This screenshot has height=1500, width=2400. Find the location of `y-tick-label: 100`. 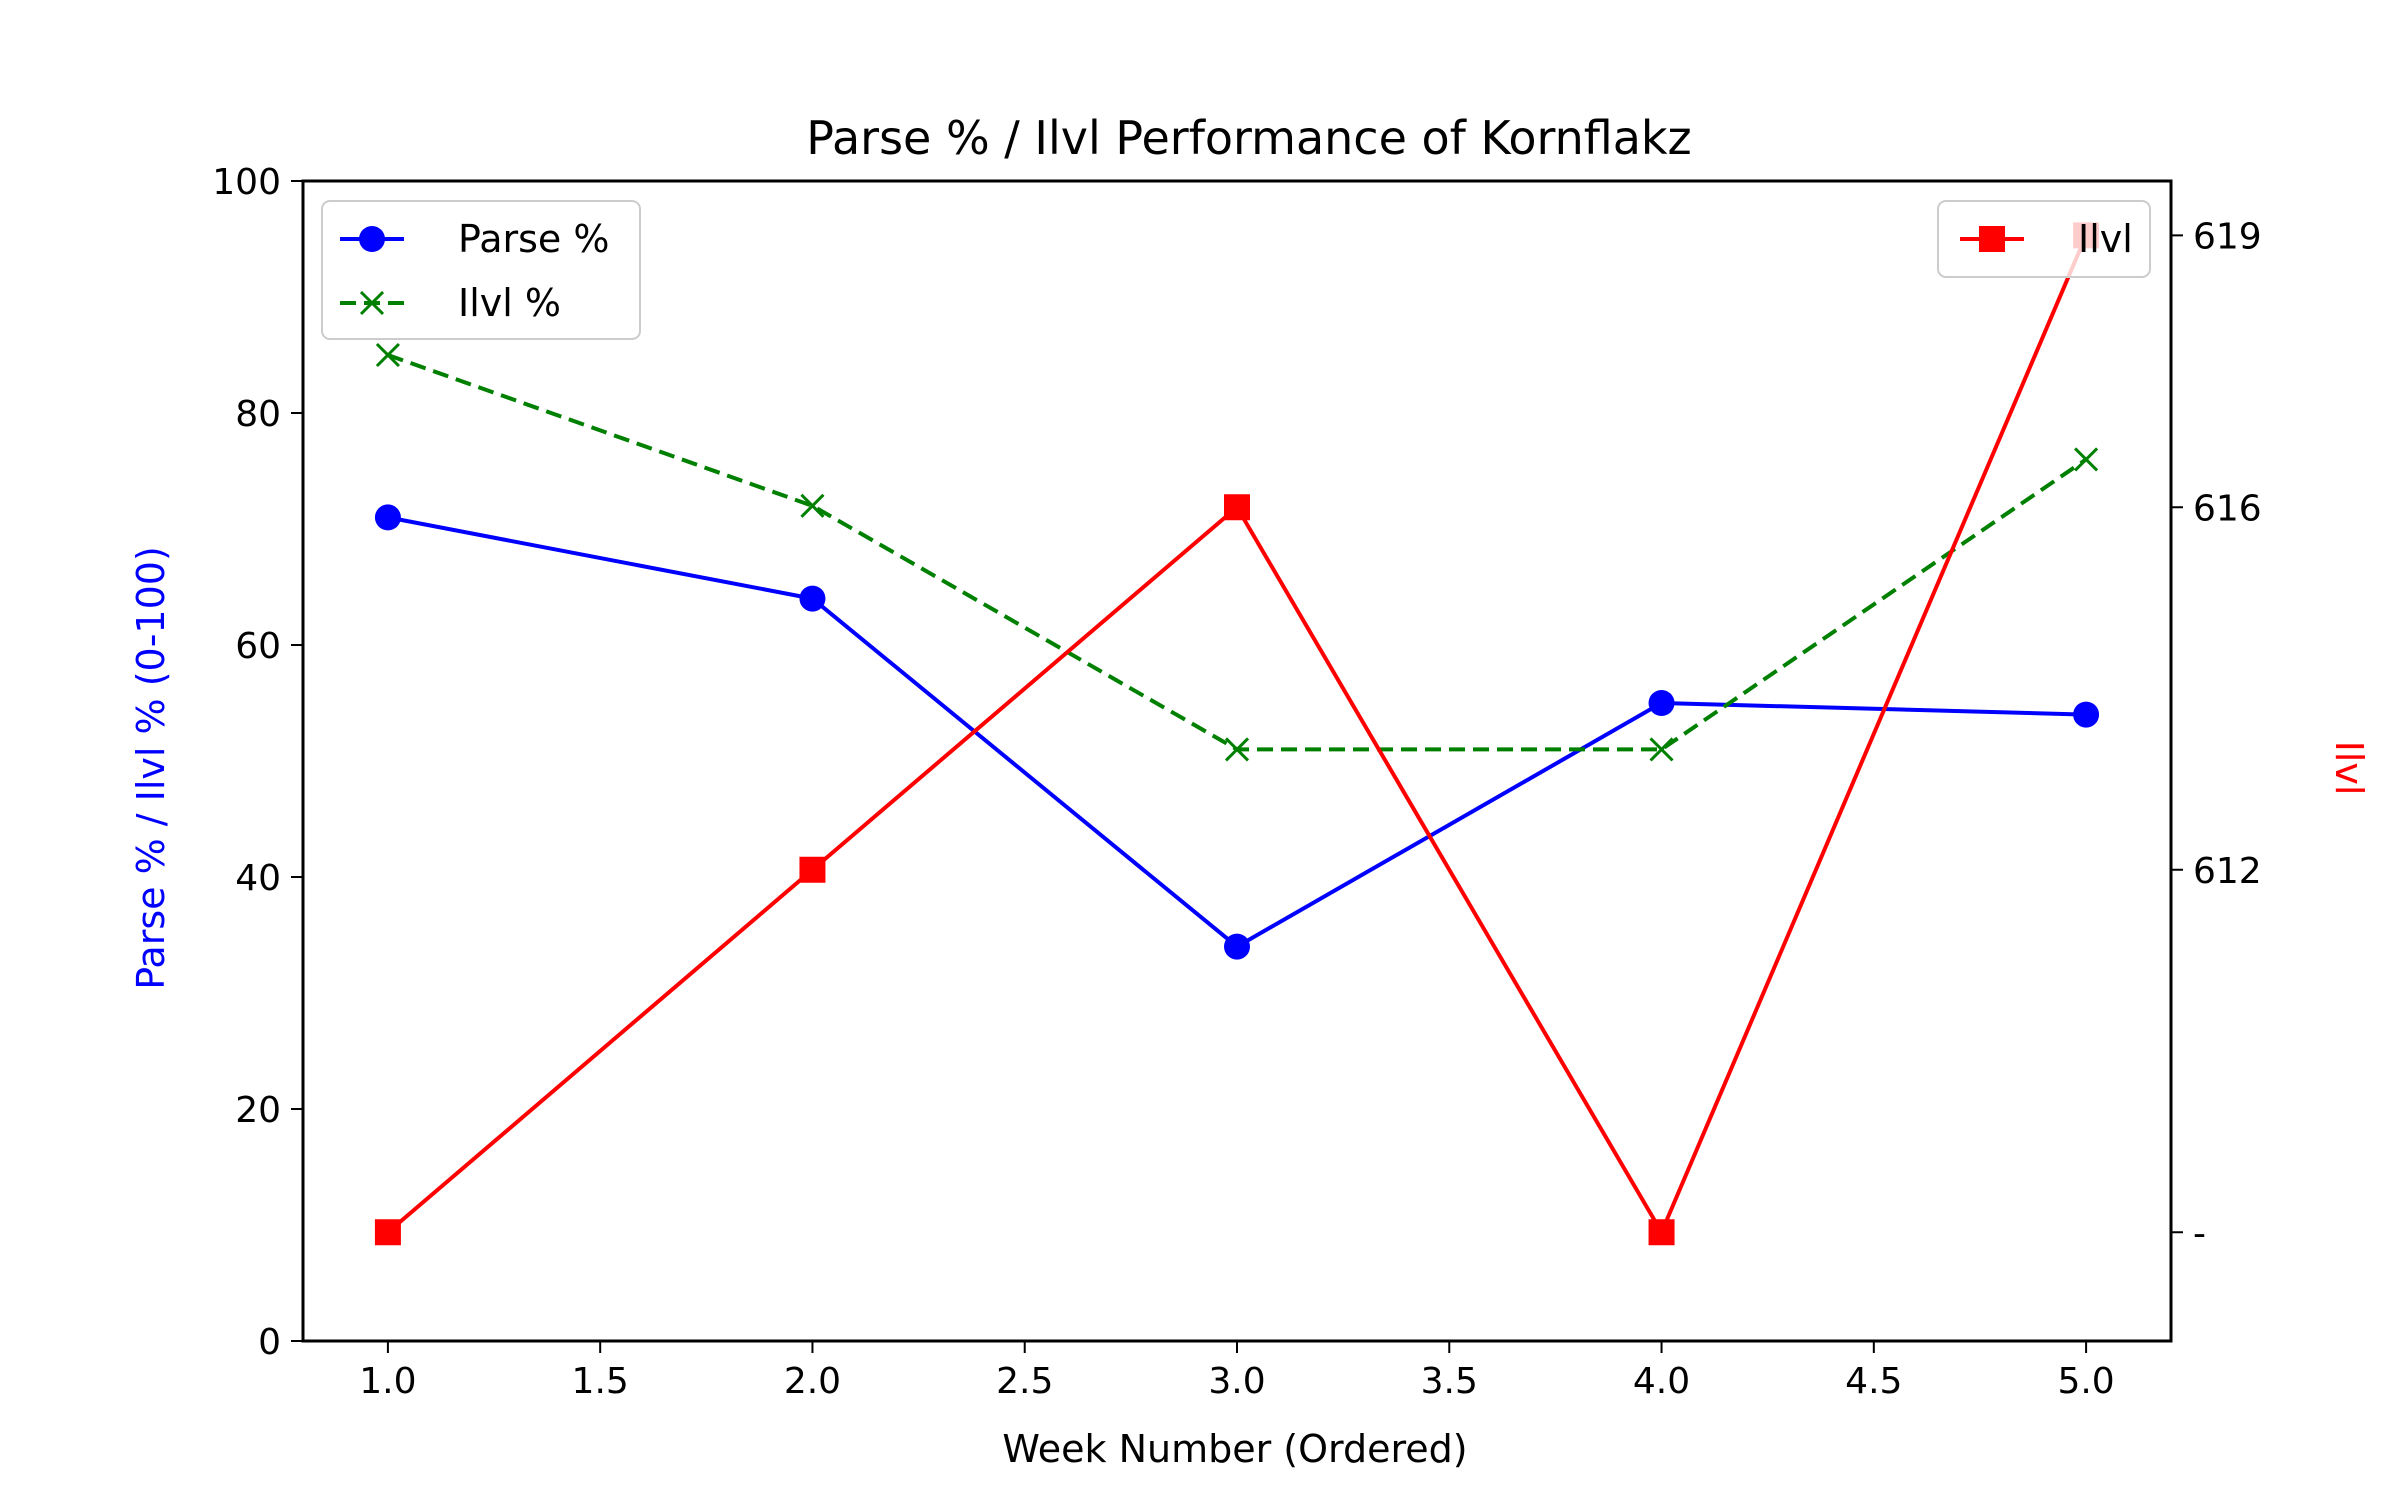

y-tick-label: 100 is located at coordinates (246, 182).